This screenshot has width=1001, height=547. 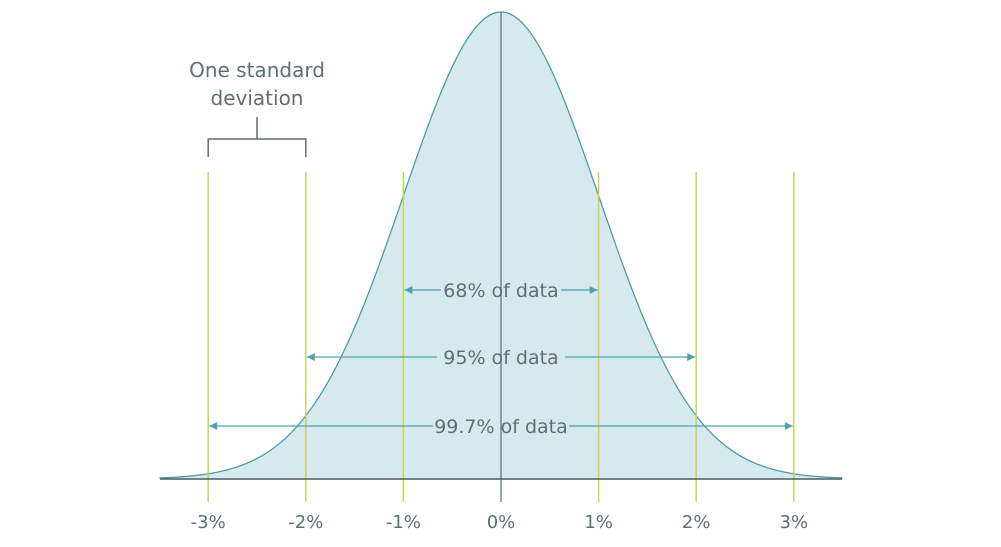 I want to click on range-arrow: 68% of data, so click(x=501, y=291).